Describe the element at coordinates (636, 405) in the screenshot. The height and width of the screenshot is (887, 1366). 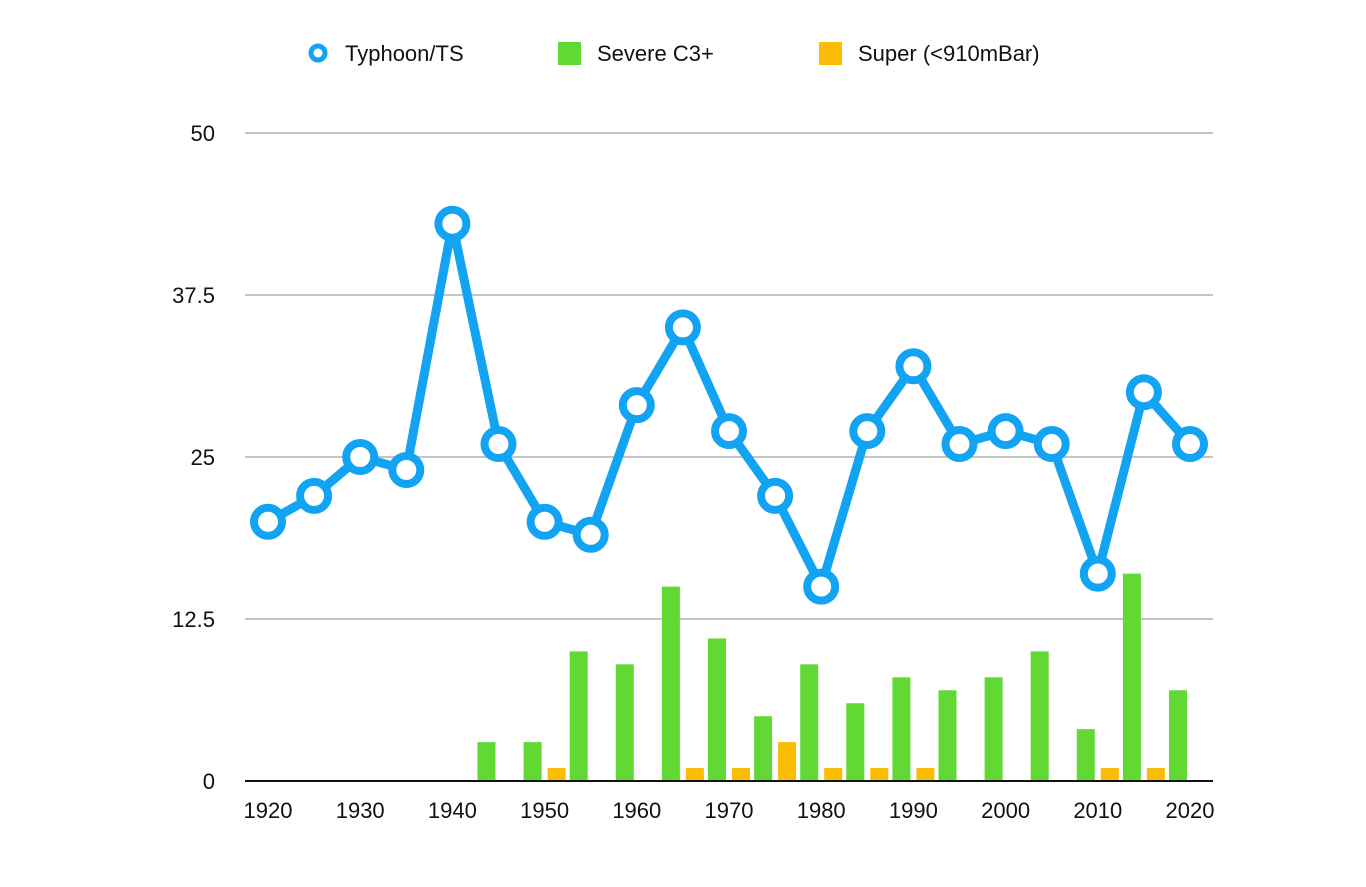
I see `point-typhoon-ts-1960` at that location.